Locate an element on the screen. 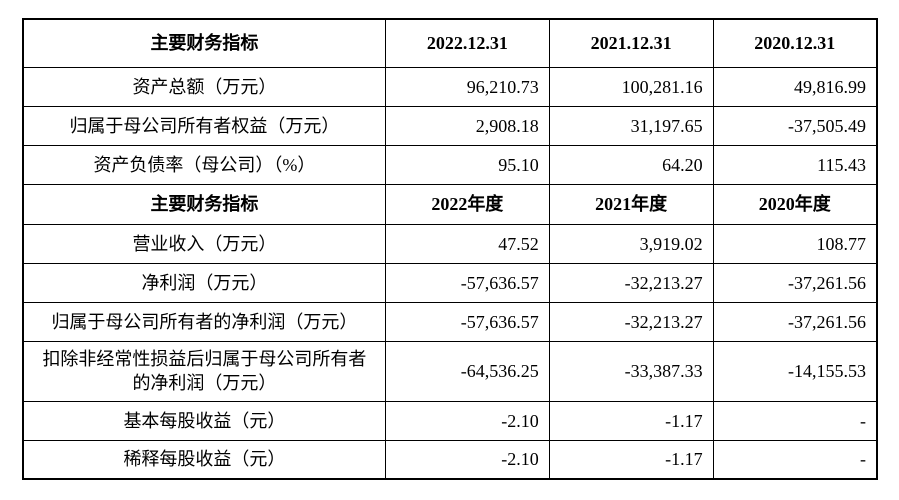 This screenshot has width=899, height=500. data-row: 稀释每股收益（元） -2.10 -1.17- is located at coordinates (450, 459).